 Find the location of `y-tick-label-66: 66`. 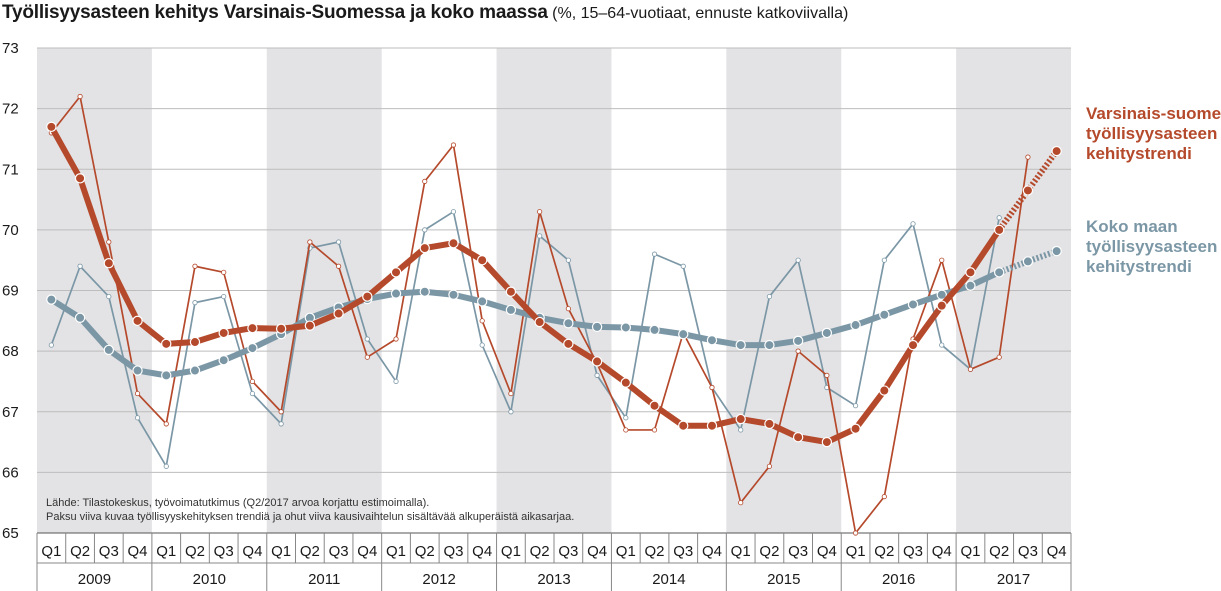

y-tick-label-66: 66 is located at coordinates (10, 472).